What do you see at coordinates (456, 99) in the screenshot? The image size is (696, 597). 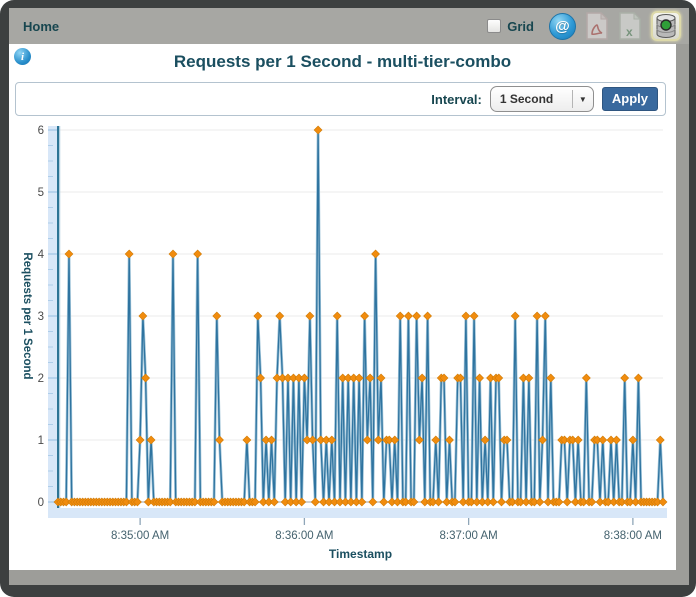 I see `interval-label: Interval:` at bounding box center [456, 99].